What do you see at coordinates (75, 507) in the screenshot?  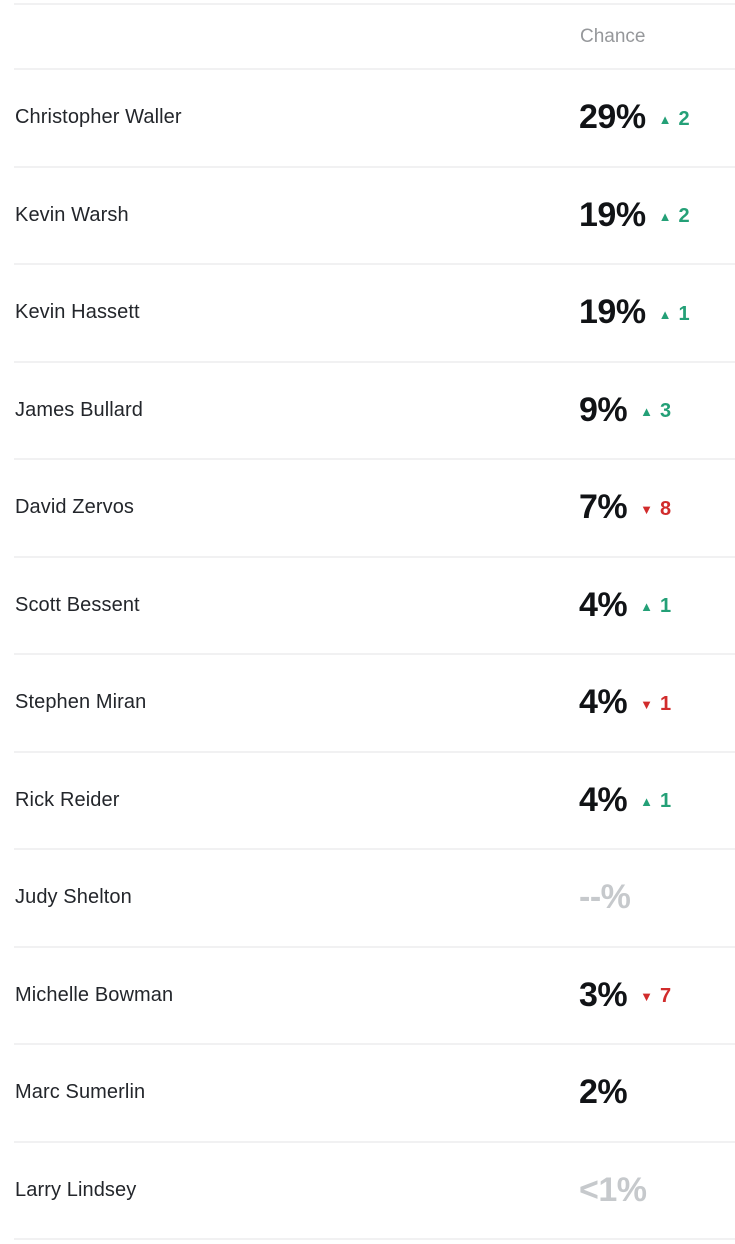 I see `candidate-name: David Zervos` at bounding box center [75, 507].